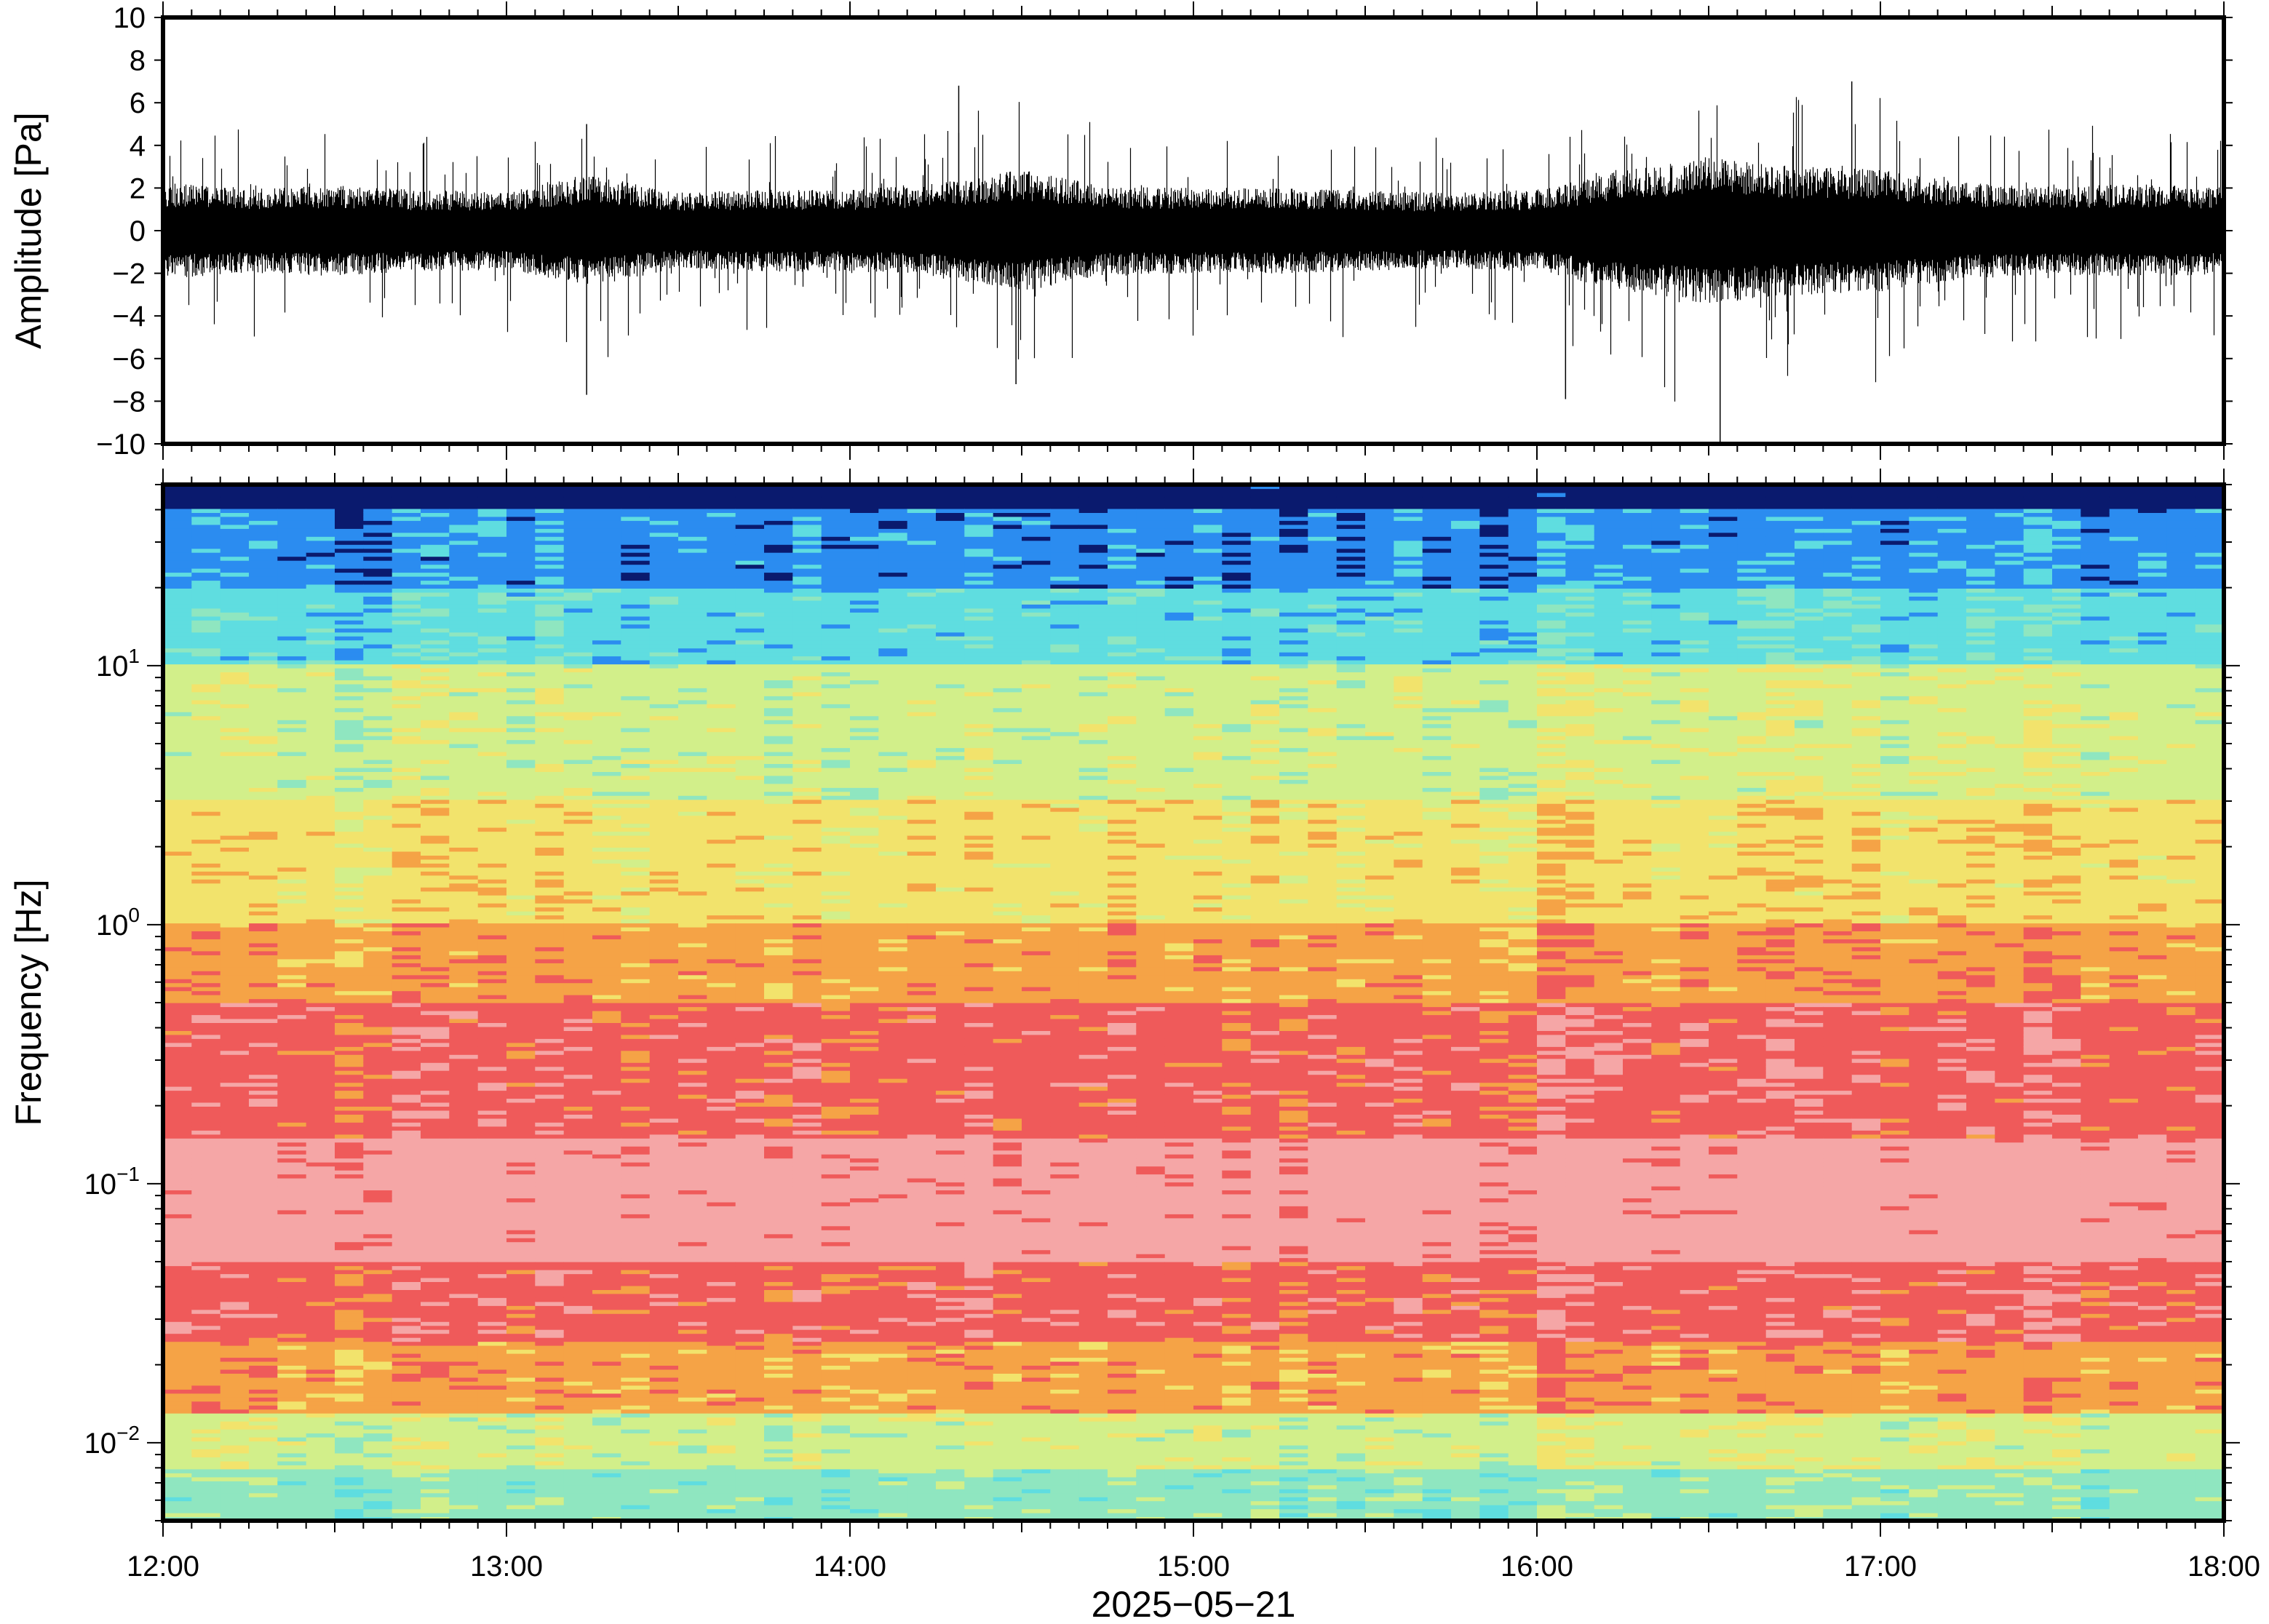 This screenshot has height=1624, width=2269. I want to click on waveform-y-tick-label: 8, so click(138, 61).